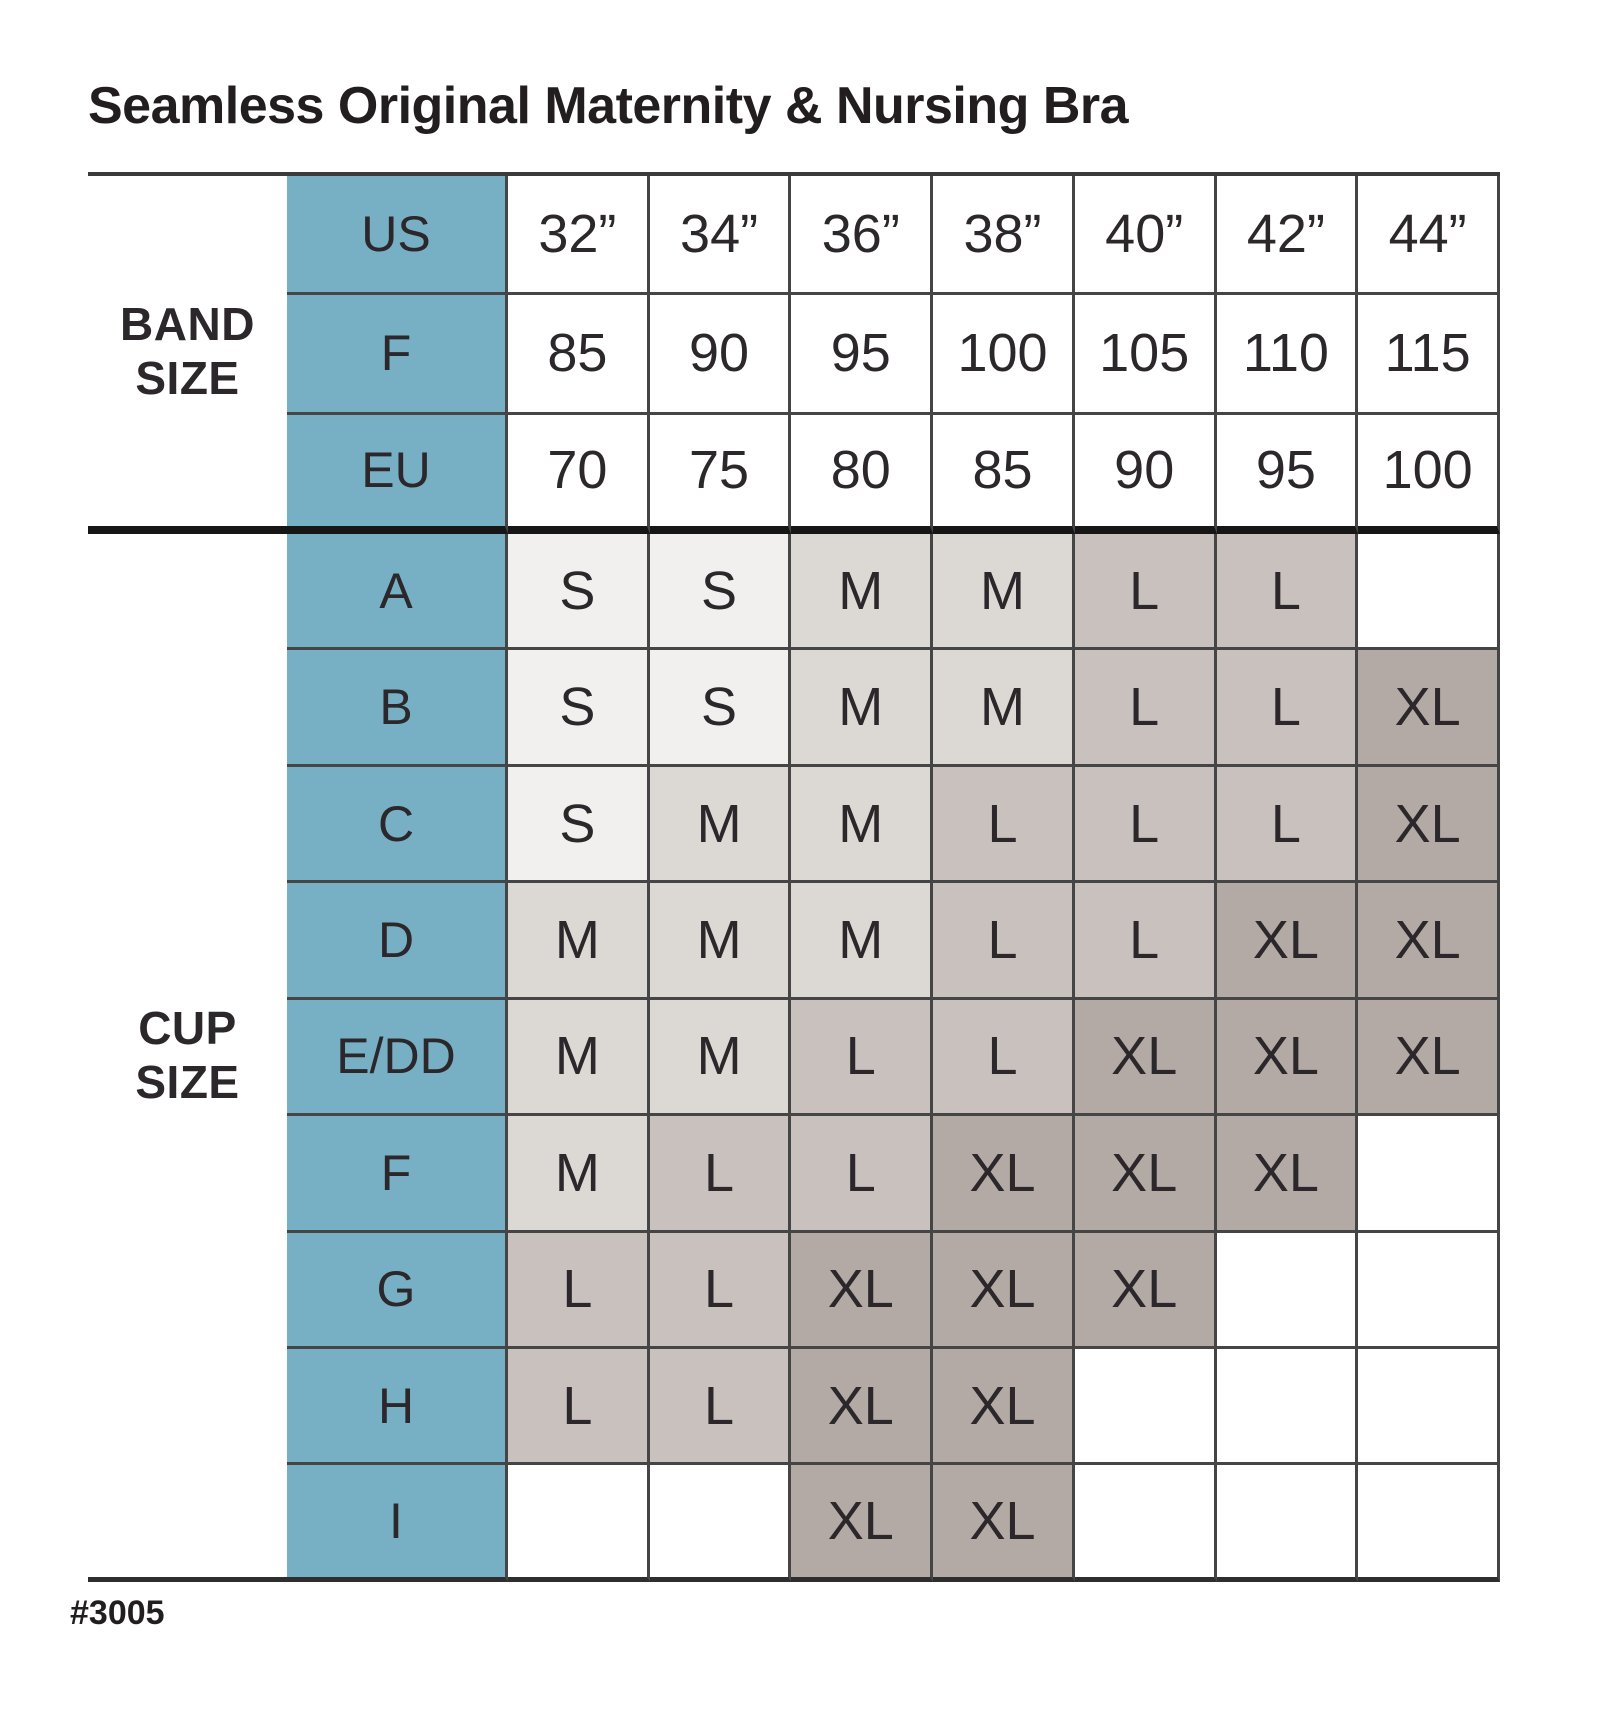  What do you see at coordinates (579, 236) in the screenshot?
I see `band-value-cell: 32”` at bounding box center [579, 236].